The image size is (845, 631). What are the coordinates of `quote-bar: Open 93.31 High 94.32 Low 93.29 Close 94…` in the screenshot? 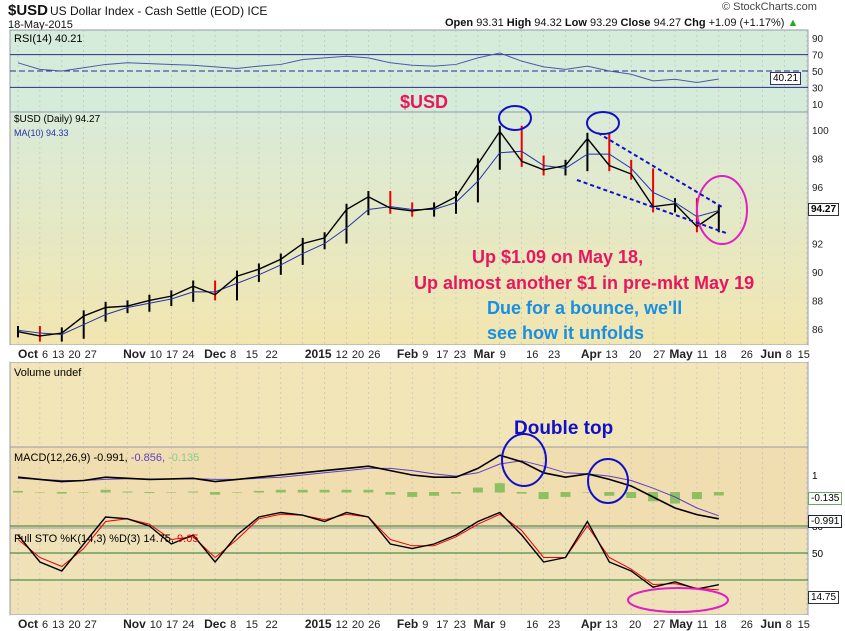 It's located at (622, 23).